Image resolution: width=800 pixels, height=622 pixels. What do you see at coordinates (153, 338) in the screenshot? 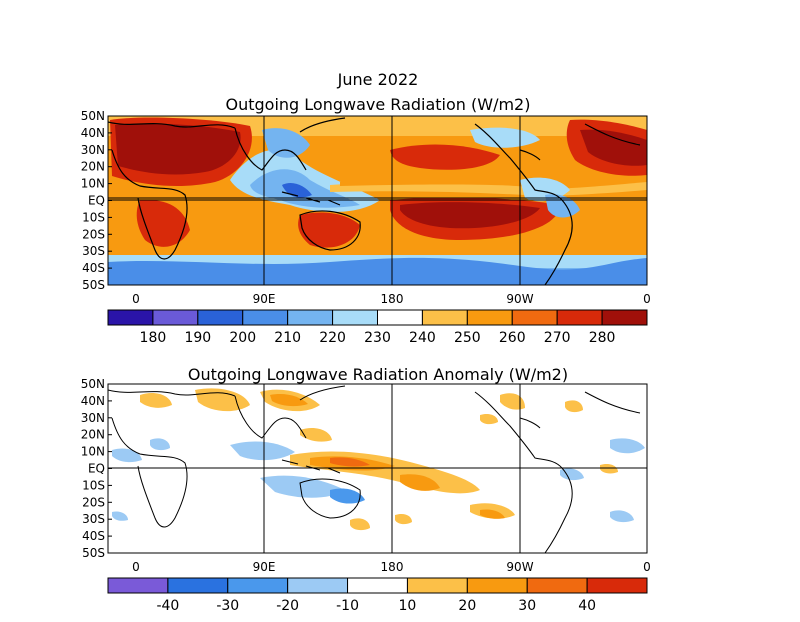
I see `colorbar-label: 180` at bounding box center [153, 338].